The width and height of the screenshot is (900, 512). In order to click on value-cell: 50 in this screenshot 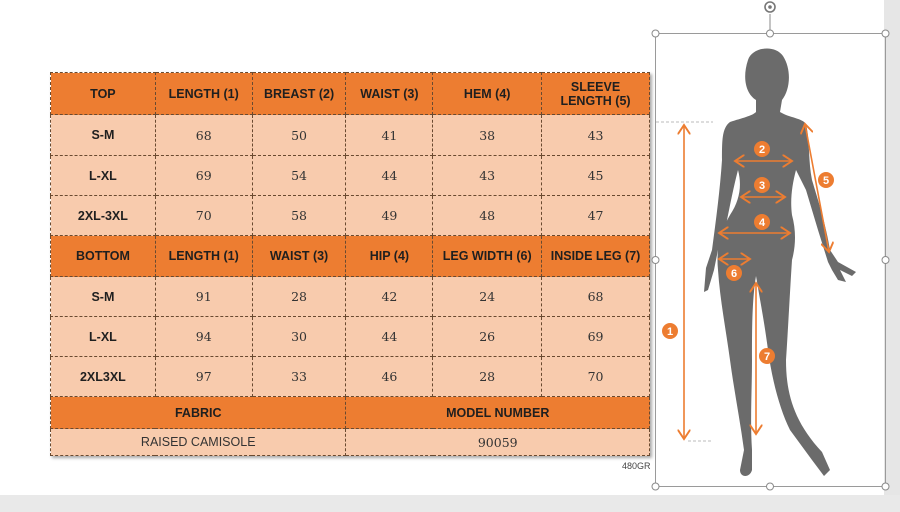, I will do `click(299, 135)`.